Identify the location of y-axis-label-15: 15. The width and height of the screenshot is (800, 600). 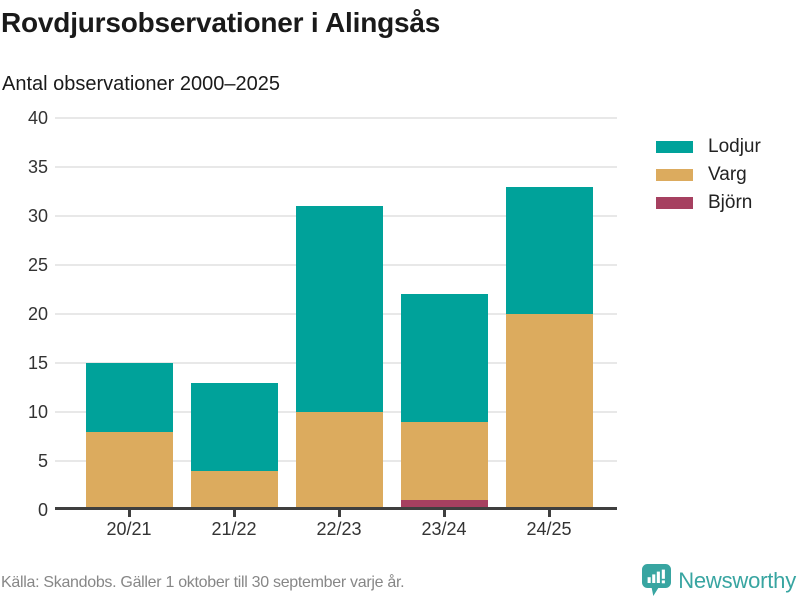
(37, 363).